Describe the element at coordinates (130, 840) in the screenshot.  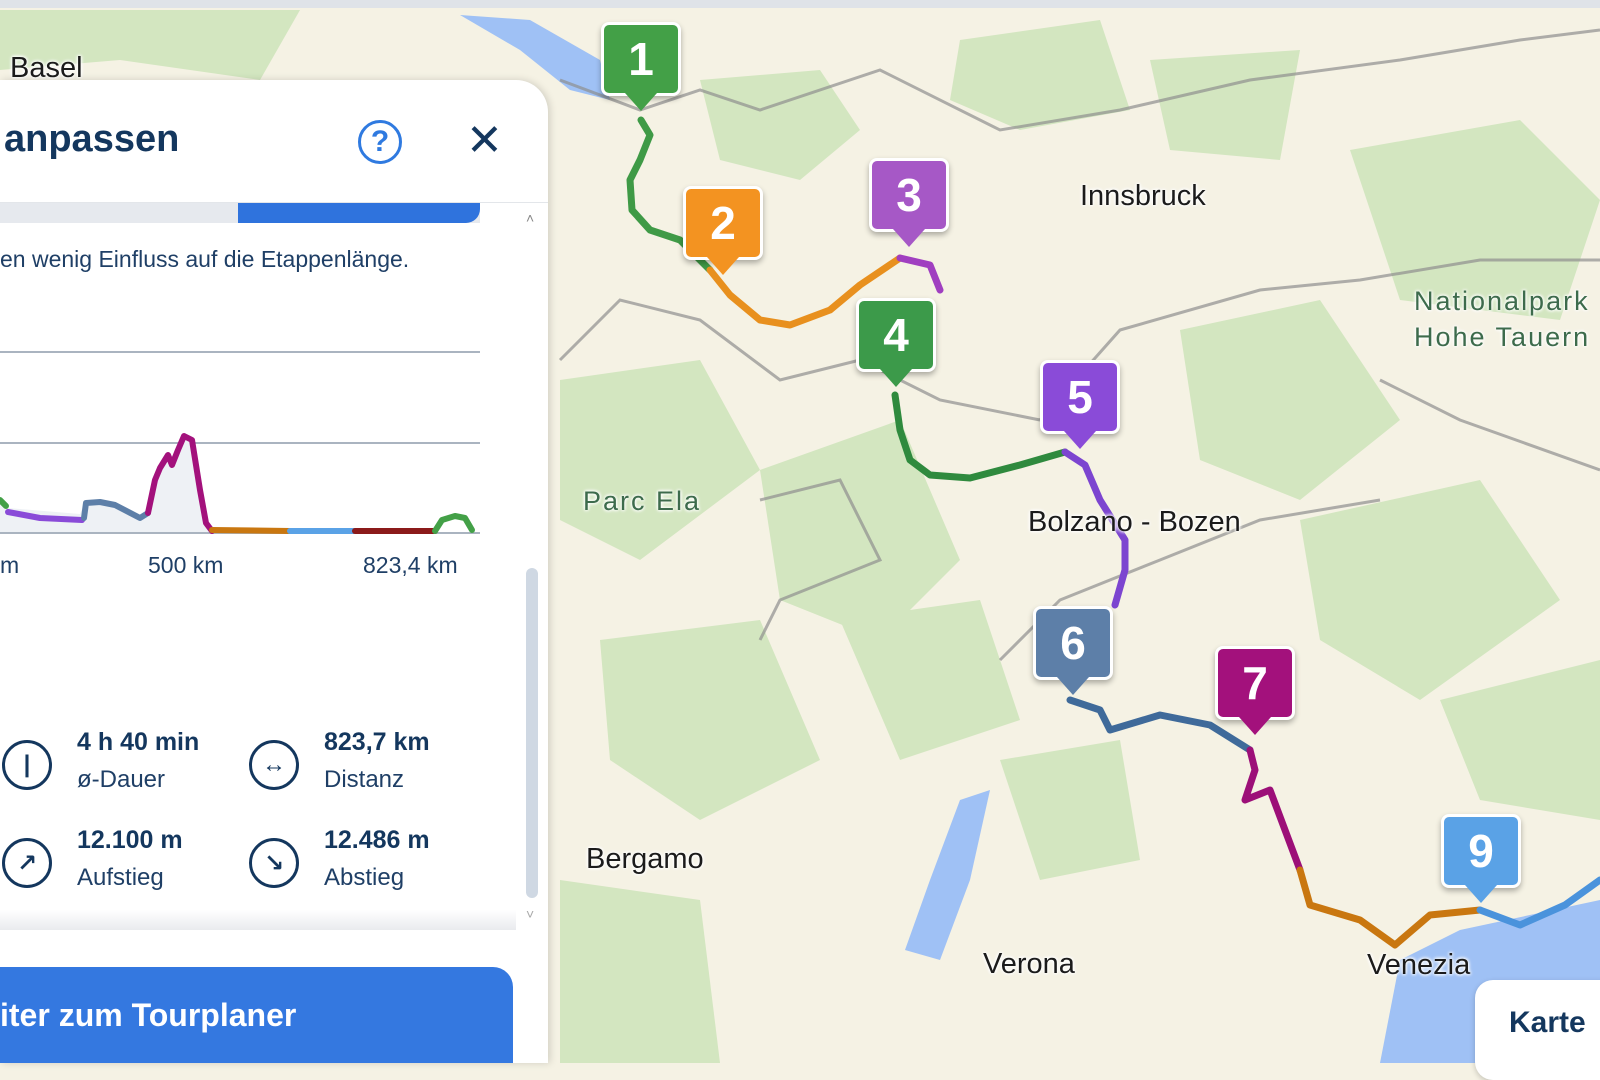
I see `stat-value: 12.100 m` at that location.